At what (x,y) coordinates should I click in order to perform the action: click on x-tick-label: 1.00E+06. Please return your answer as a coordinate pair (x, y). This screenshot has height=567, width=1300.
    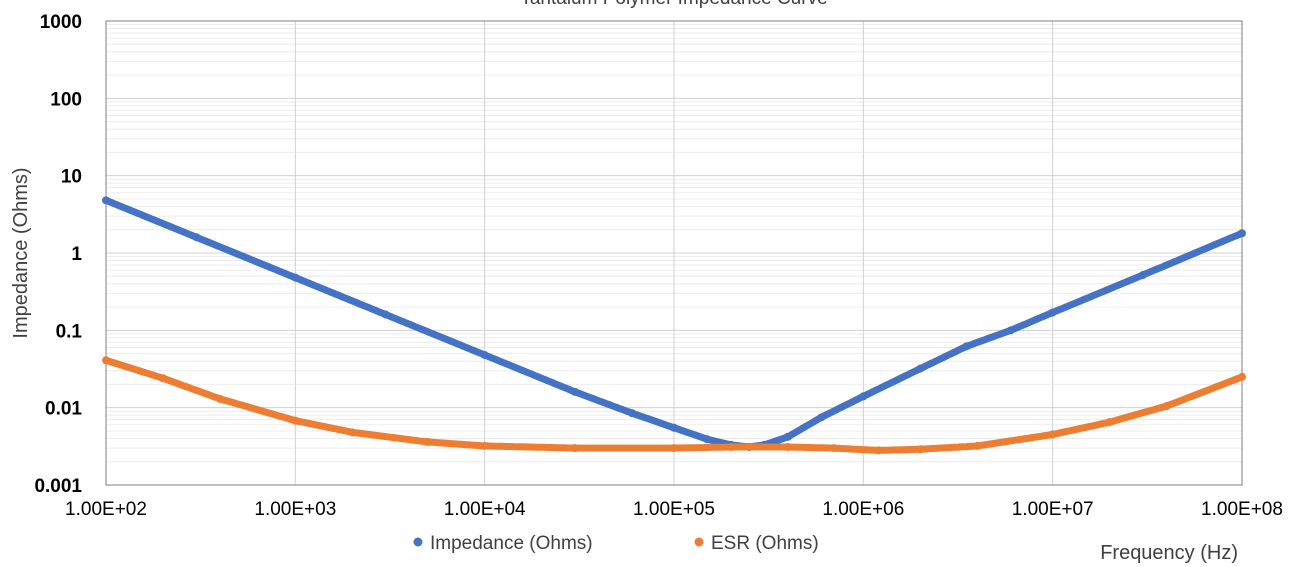
    Looking at the image, I should click on (863, 509).